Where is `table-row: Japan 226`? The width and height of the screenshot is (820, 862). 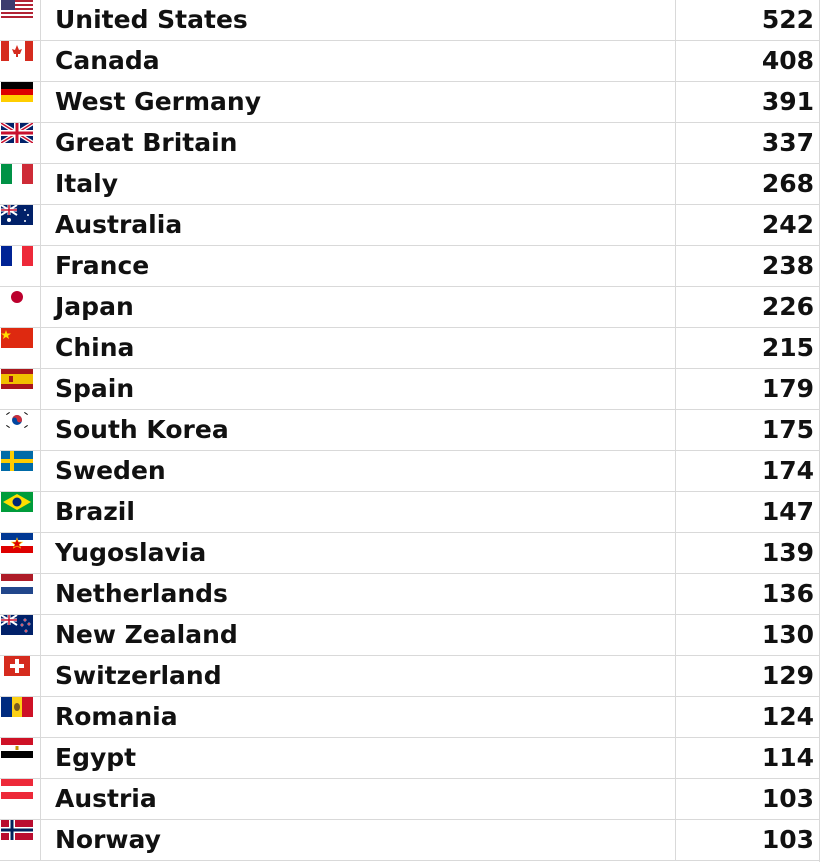 table-row: Japan 226 is located at coordinates (410, 307).